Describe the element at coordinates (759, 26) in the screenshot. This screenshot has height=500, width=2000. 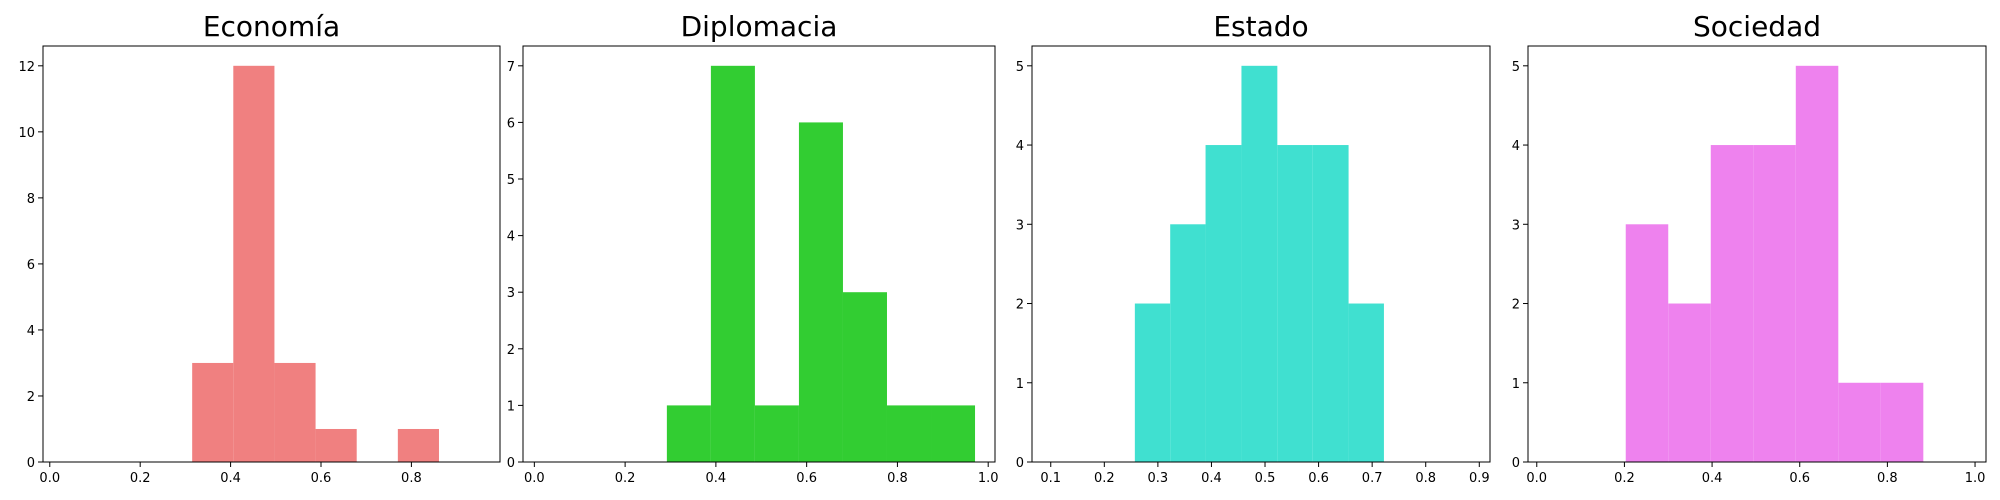
I see `panel-title: Diplomacia` at that location.